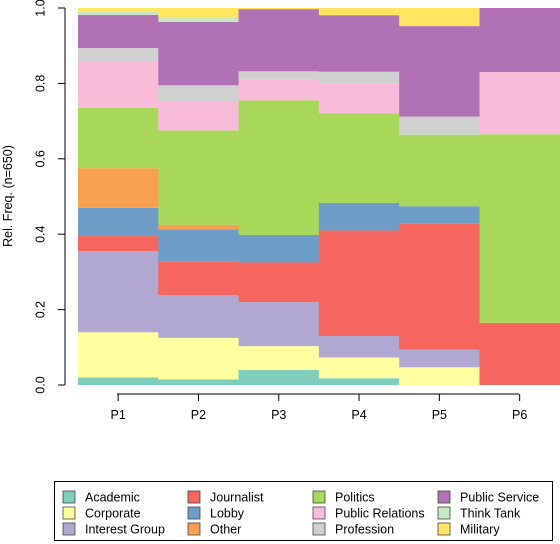  I want to click on bar-segment-politics-p1, so click(118, 138).